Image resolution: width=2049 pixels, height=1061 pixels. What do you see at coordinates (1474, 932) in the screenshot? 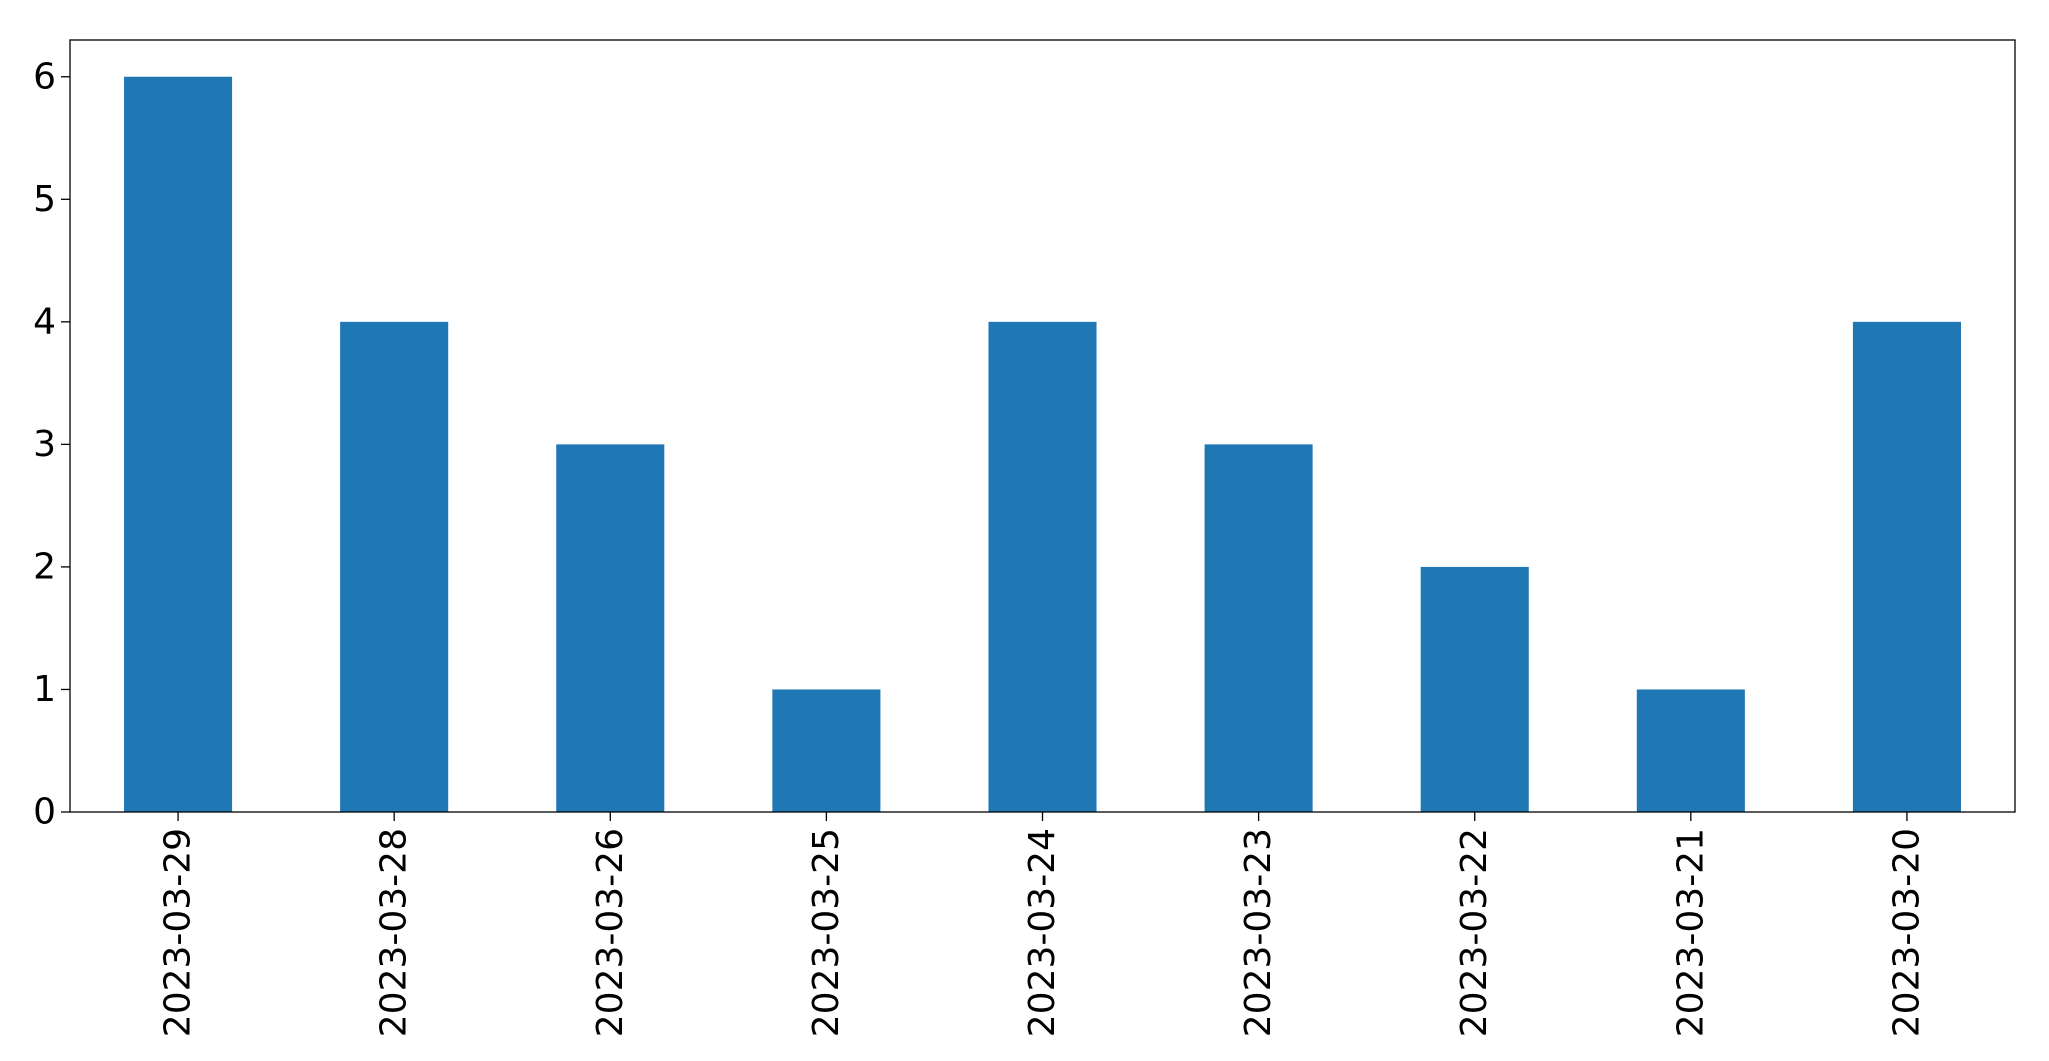
I see `x-tick-label: 2023-03-22` at bounding box center [1474, 932].